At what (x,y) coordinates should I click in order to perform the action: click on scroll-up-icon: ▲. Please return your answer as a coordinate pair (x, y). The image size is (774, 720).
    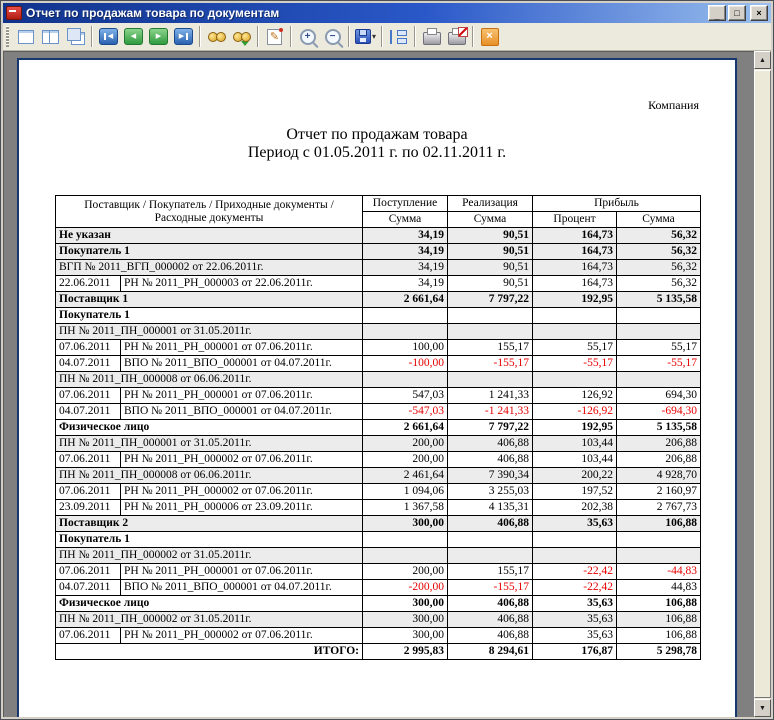
    Looking at the image, I should click on (762, 60).